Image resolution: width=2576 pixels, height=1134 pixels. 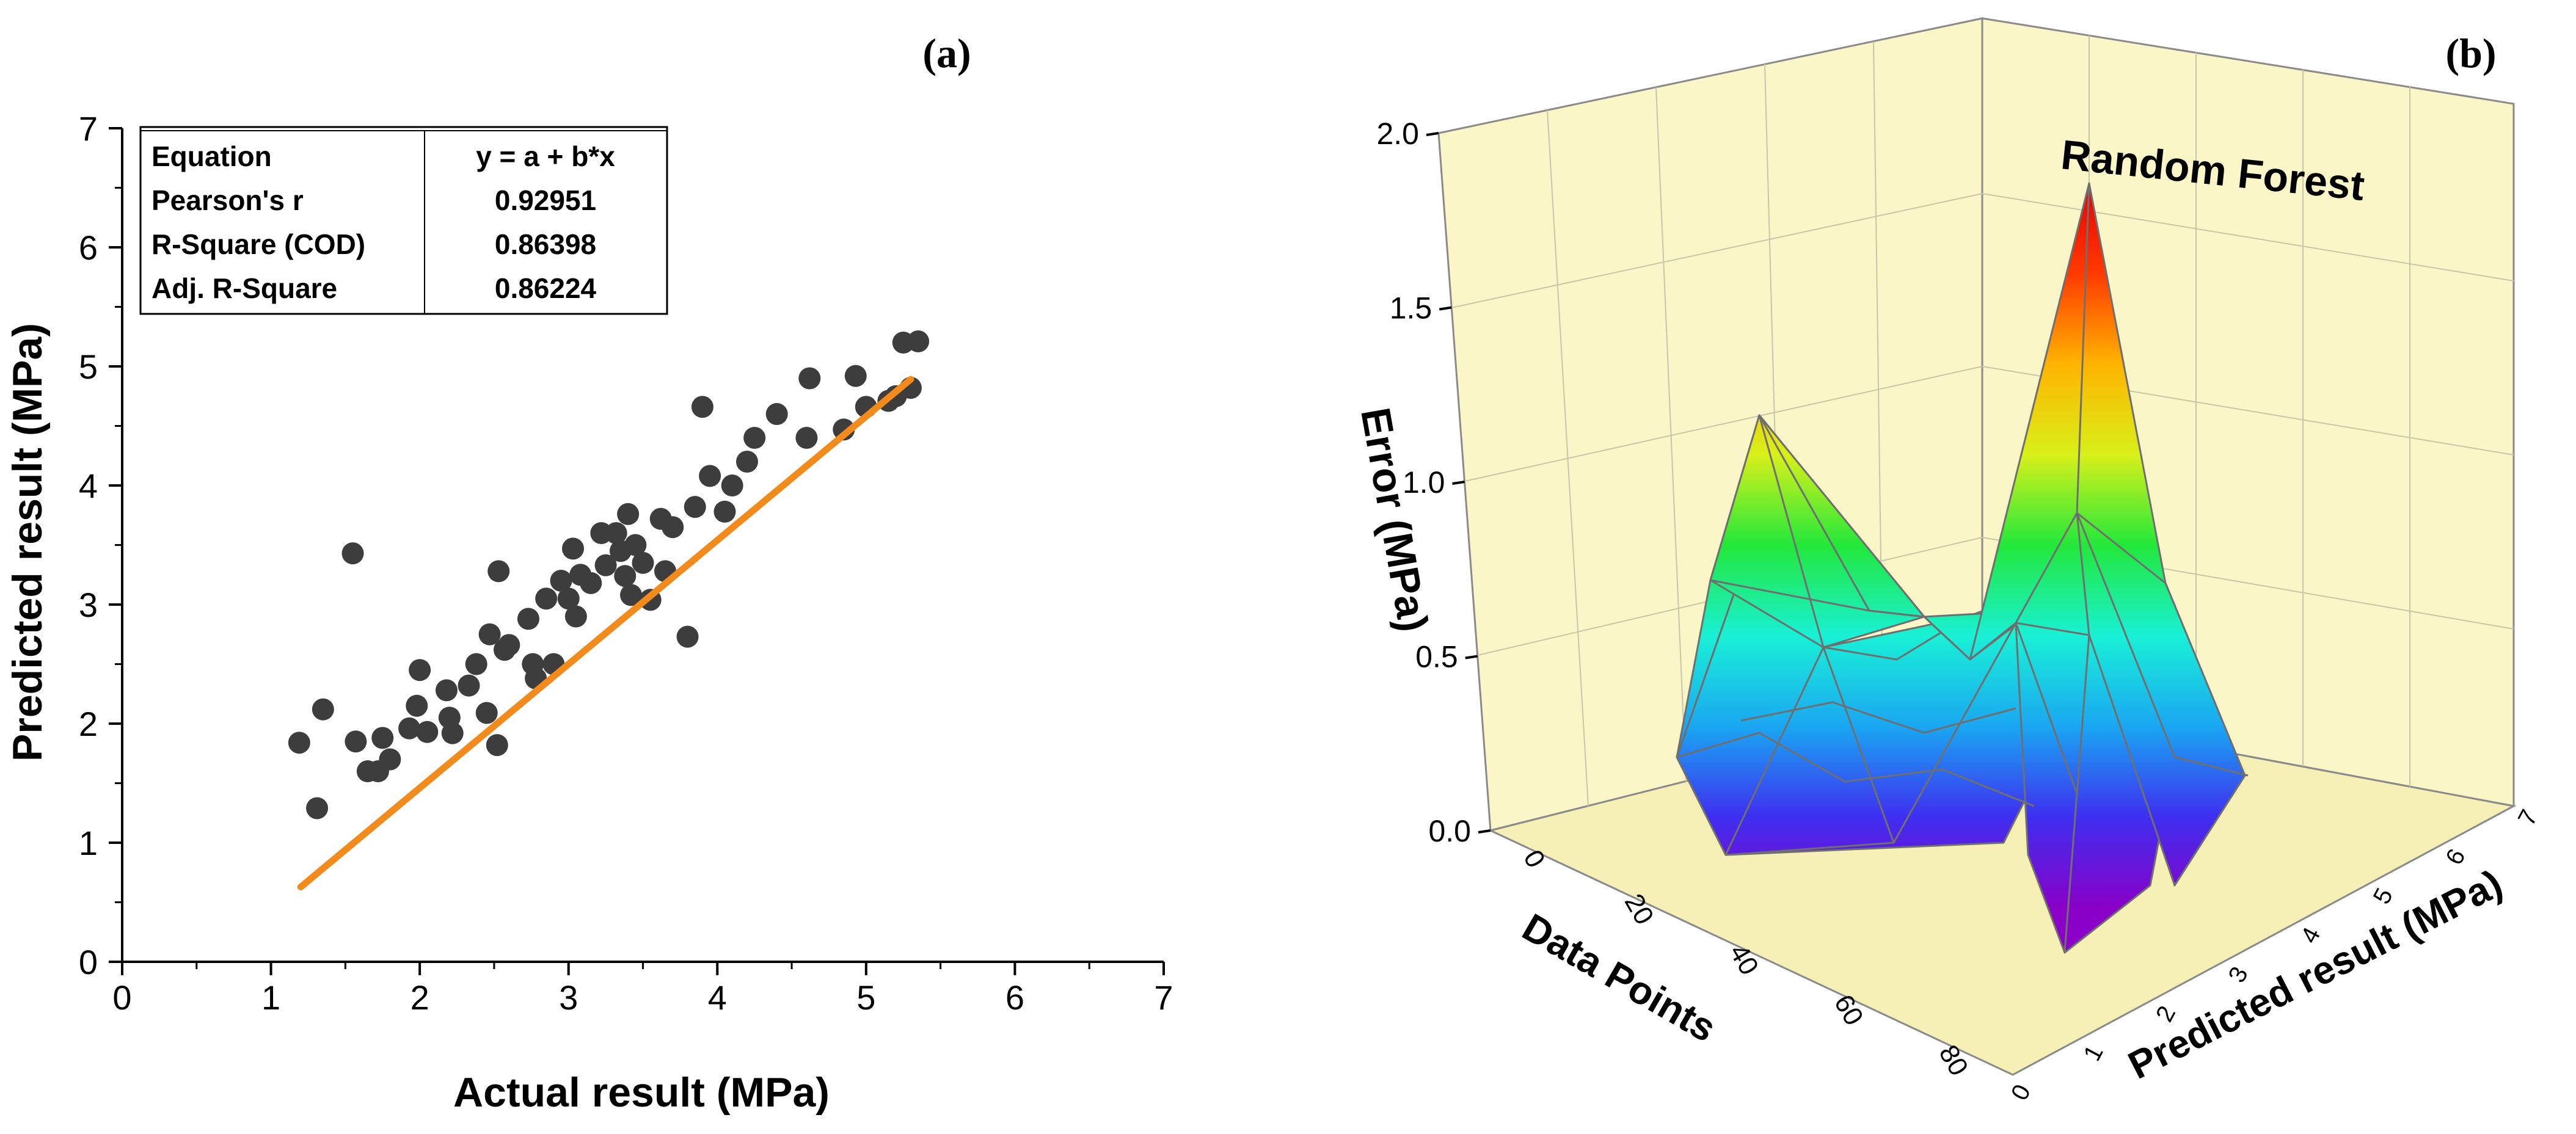 What do you see at coordinates (546, 288) in the screenshot?
I see `stats-value: 0.86224` at bounding box center [546, 288].